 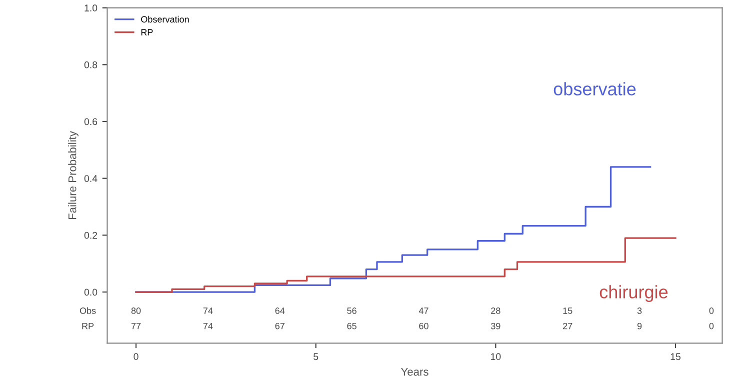 What do you see at coordinates (136, 326) in the screenshot?
I see `annotation: 77` at bounding box center [136, 326].